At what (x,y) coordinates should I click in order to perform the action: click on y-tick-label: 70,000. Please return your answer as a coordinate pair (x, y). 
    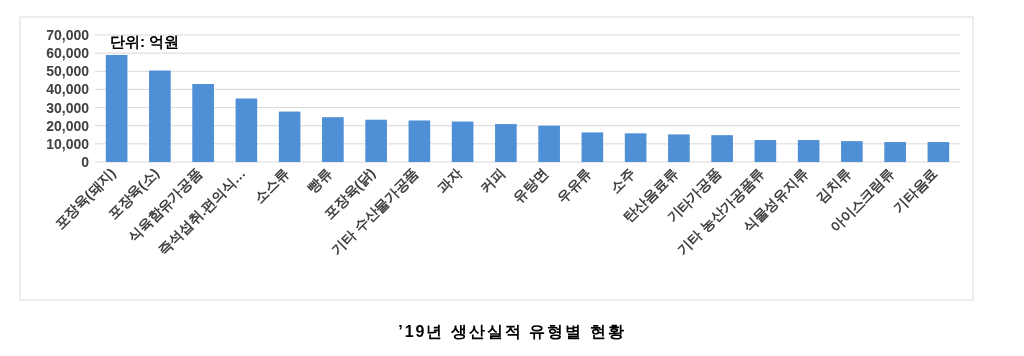
    Looking at the image, I should click on (68, 35).